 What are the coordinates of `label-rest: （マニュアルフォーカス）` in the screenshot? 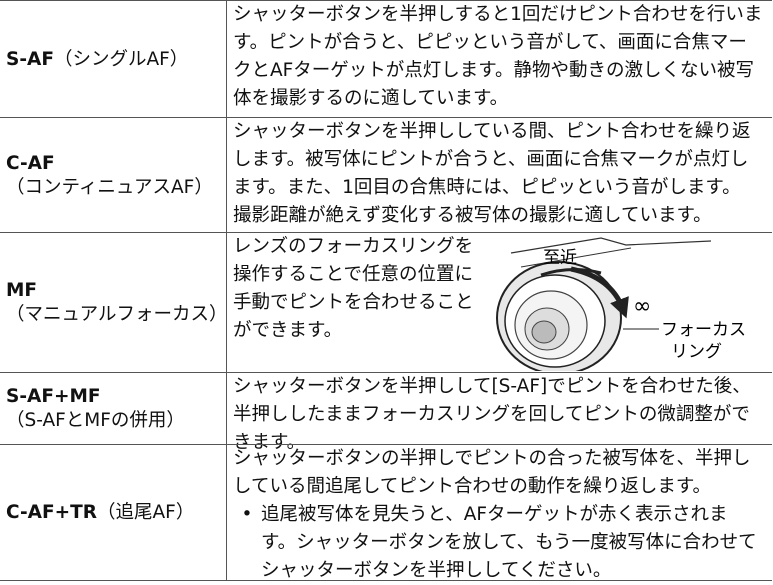 It's located at (117, 314).